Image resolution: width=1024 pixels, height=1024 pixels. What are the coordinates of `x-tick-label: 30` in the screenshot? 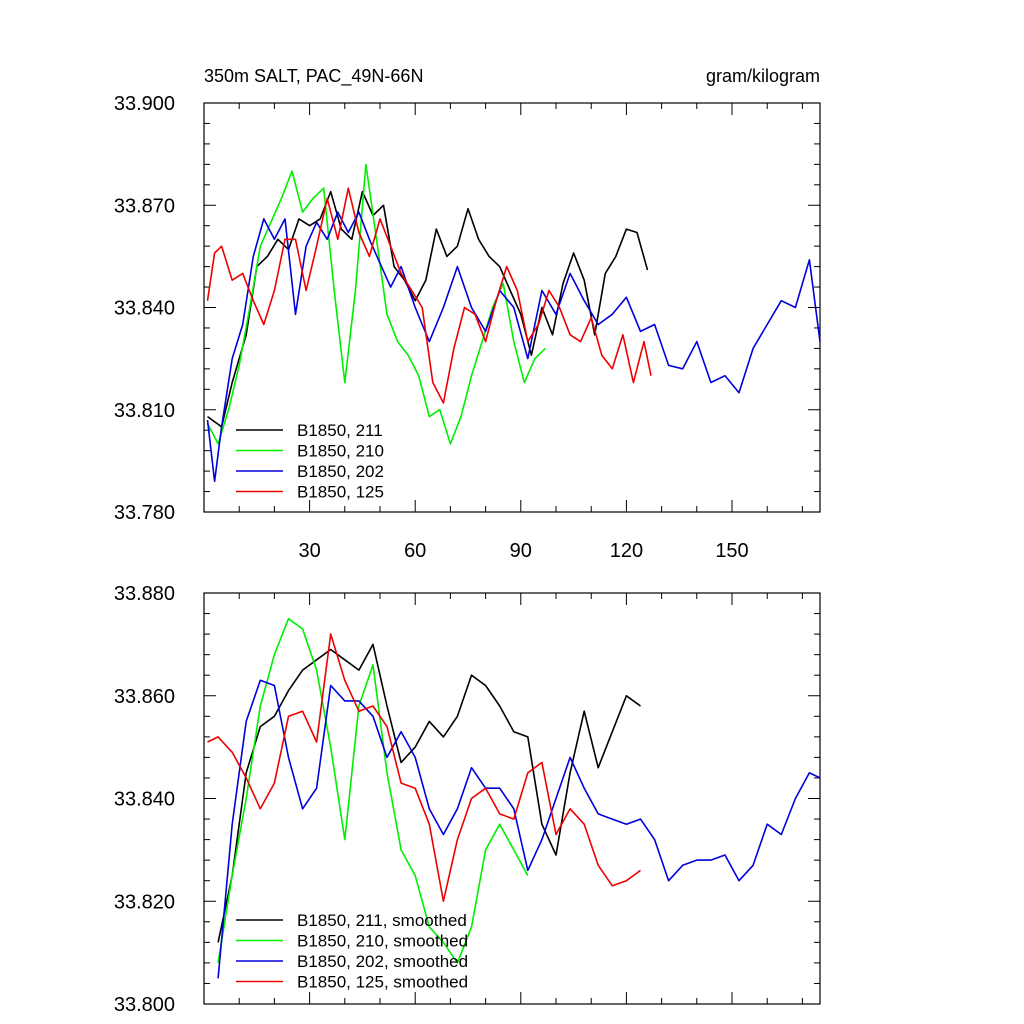 It's located at (309, 551).